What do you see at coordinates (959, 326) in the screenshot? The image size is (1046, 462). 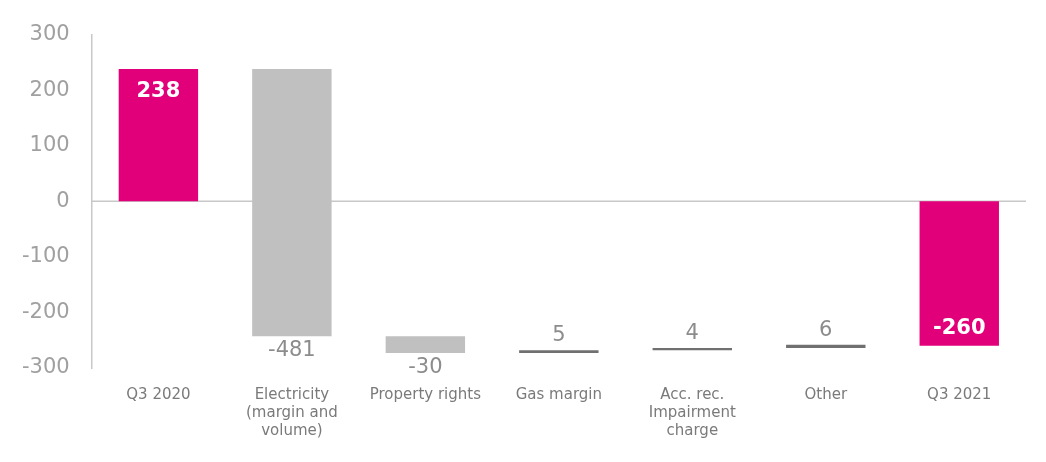 I see `data-label: -260` at bounding box center [959, 326].